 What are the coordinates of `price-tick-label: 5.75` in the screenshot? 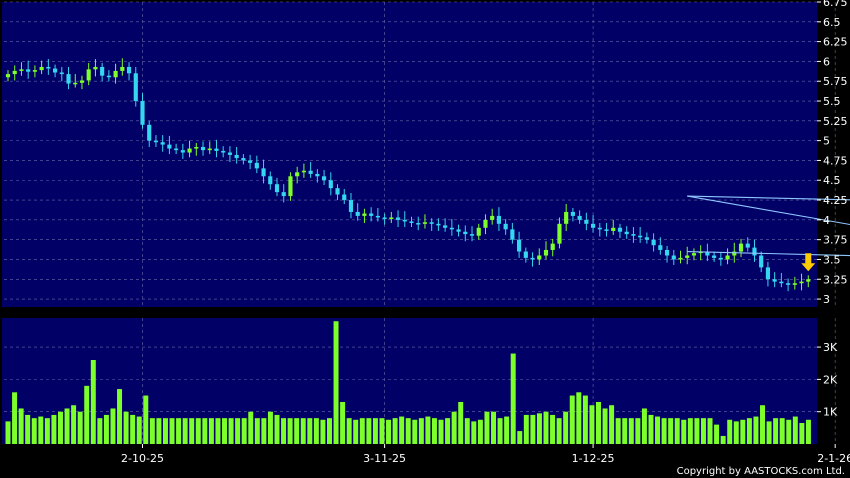 It's located at (835, 81).